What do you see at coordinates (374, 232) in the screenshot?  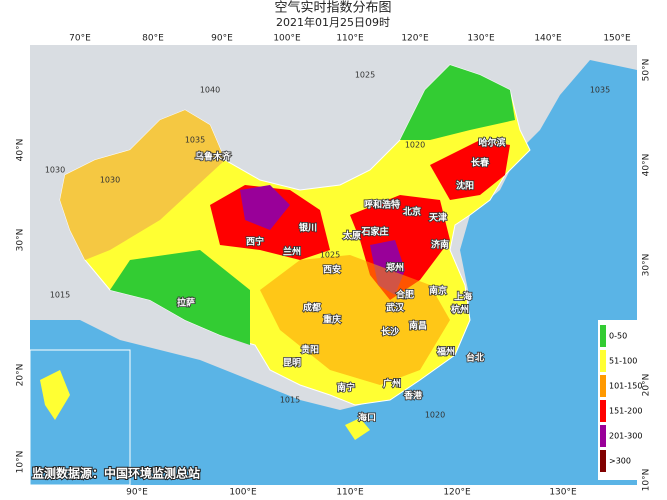 I see `city-label: 石家庄` at bounding box center [374, 232].